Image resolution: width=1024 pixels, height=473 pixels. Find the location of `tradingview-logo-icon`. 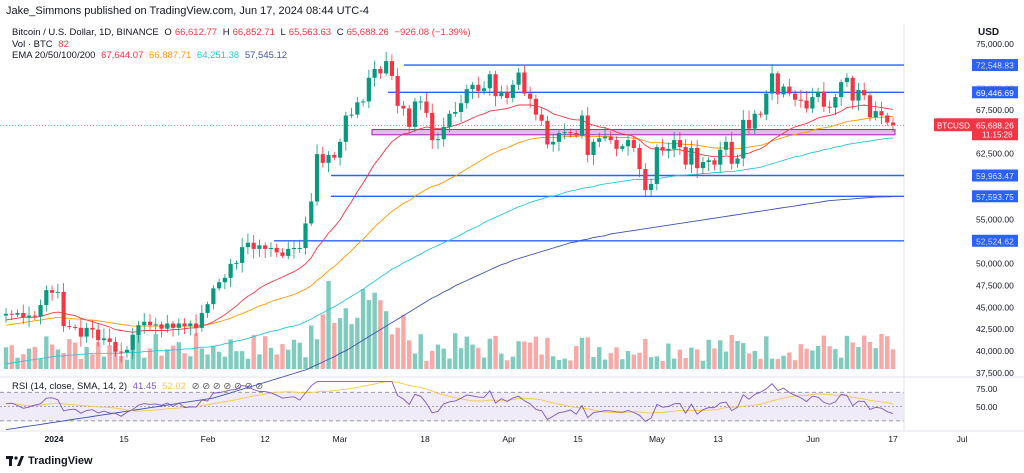

tradingview-logo-icon is located at coordinates (15, 461).